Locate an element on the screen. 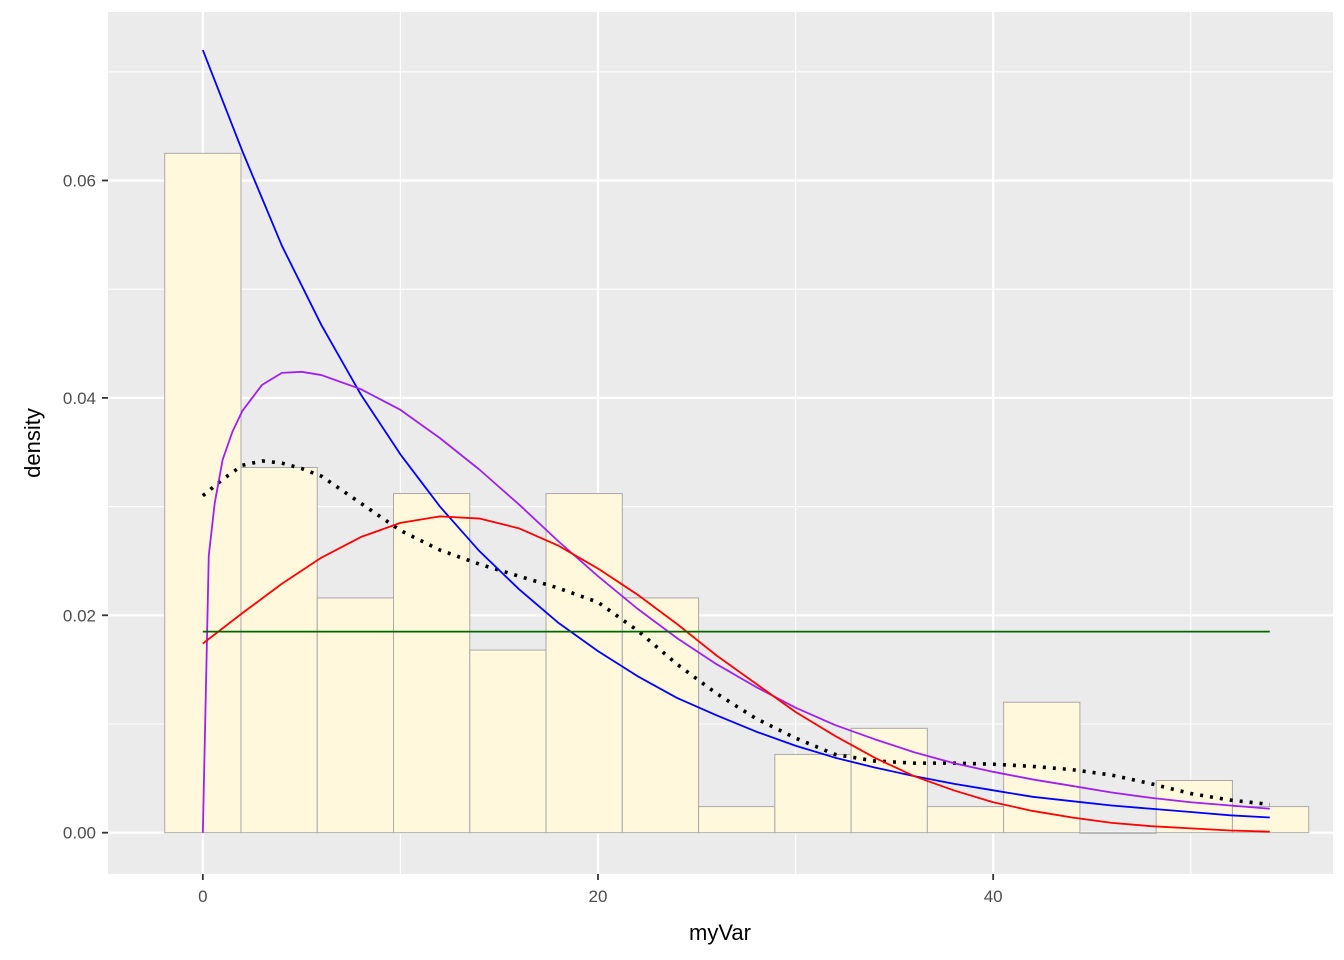 Image resolution: width=1344 pixels, height=960 pixels. x-tick-label: 20 is located at coordinates (598, 896).